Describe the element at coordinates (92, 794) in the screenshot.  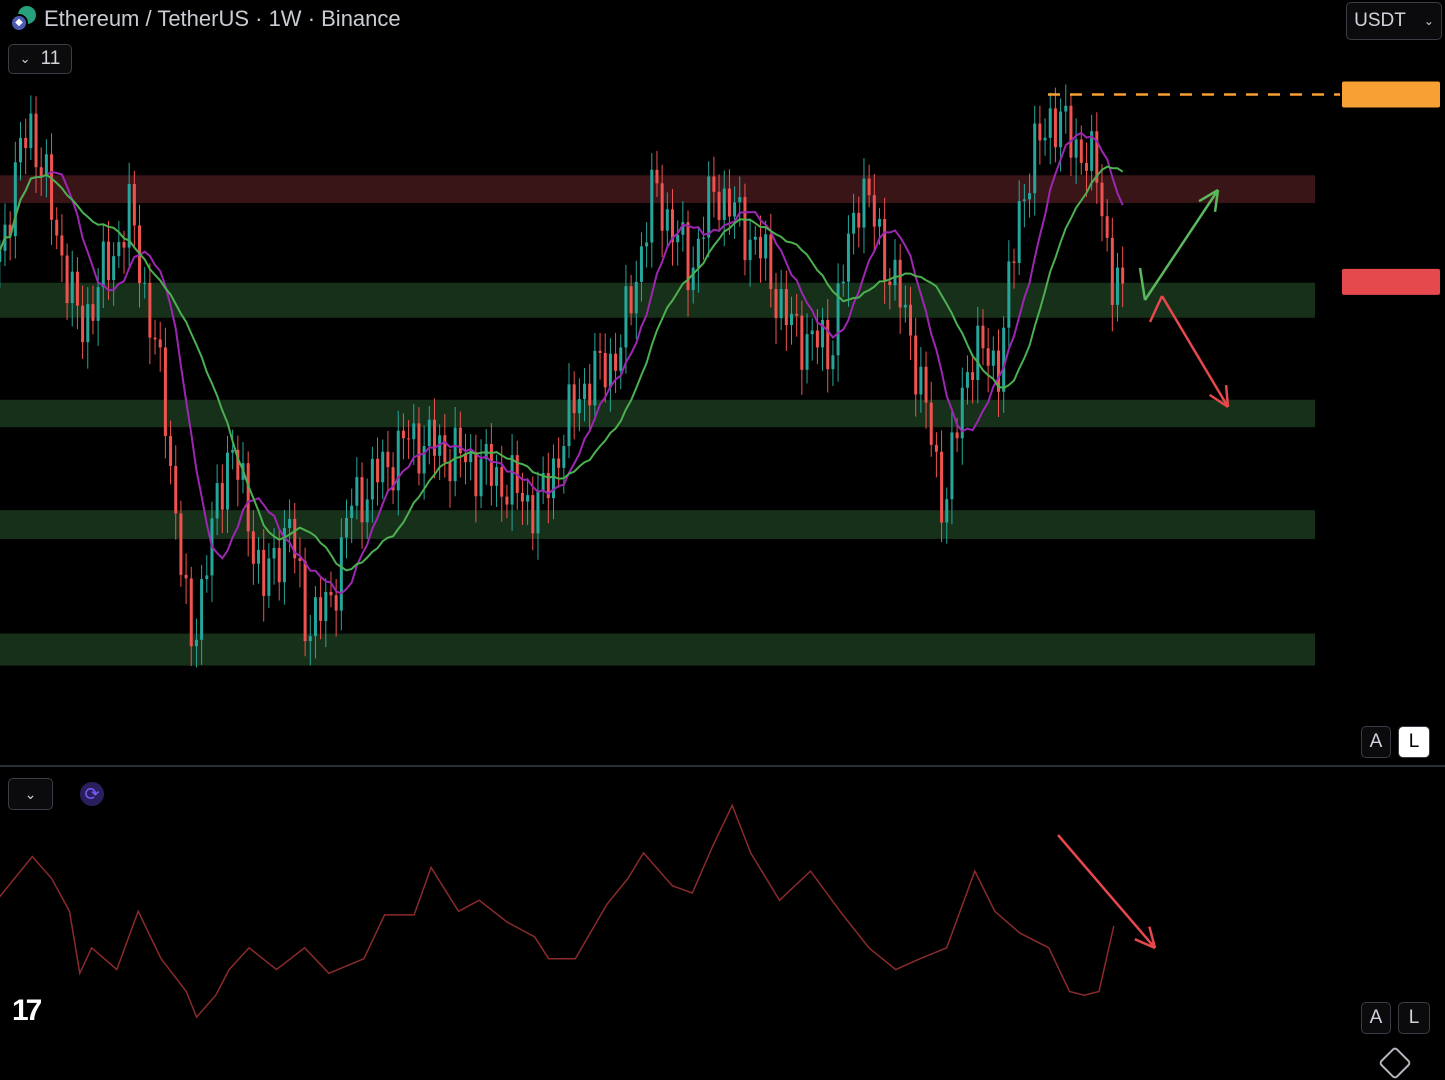
I see `refresh-icon: ⟳` at that location.